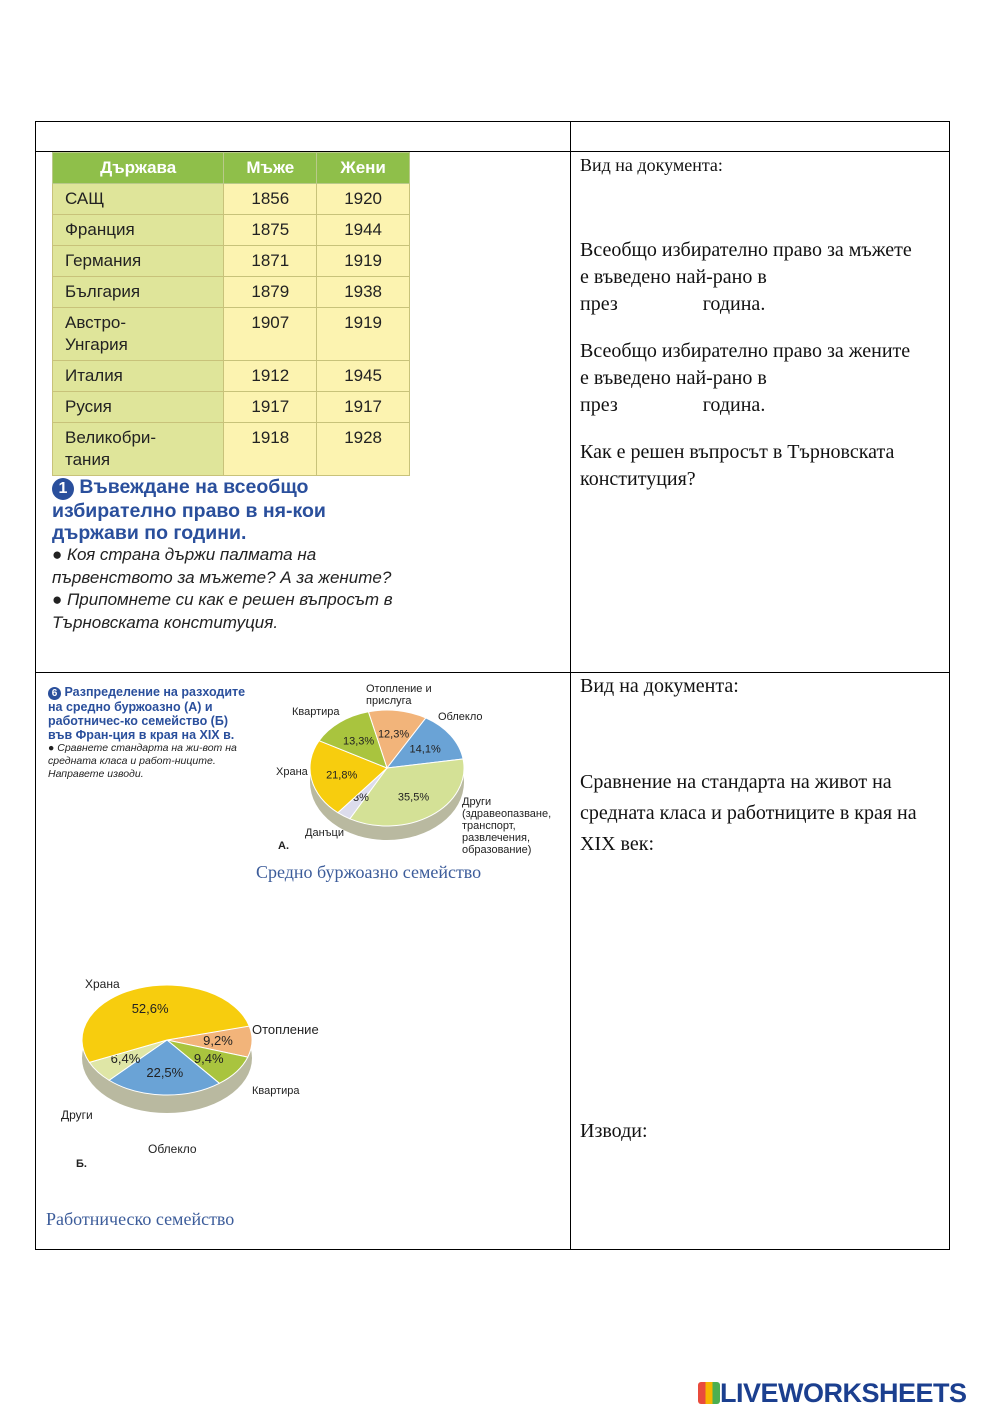 The image size is (1000, 1413). Describe the element at coordinates (270, 168) in the screenshot. I see `header-men: Мъже` at that location.